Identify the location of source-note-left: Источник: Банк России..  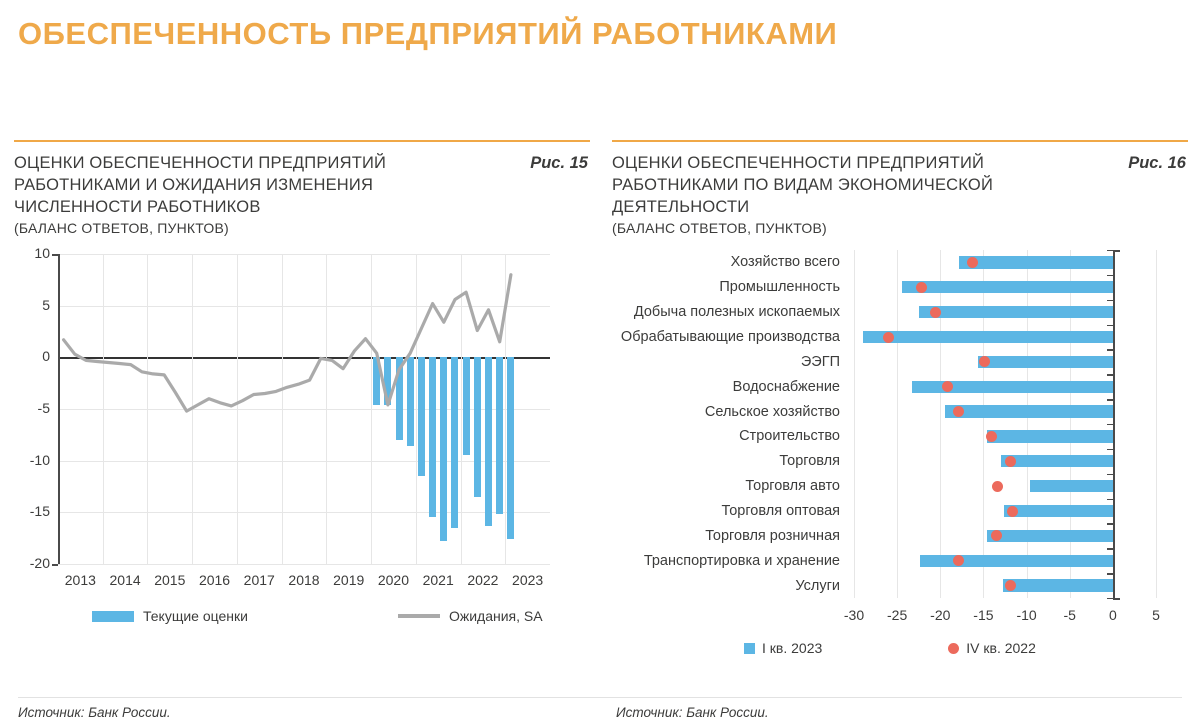
(94, 712).